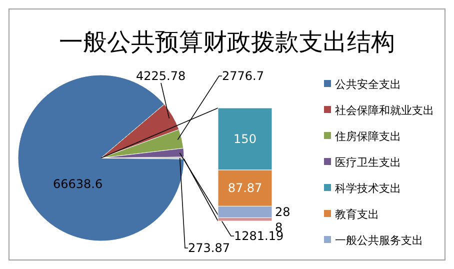  Describe the element at coordinates (384, 110) in the screenshot. I see `legend-label: 社会保障和就业支出` at that location.